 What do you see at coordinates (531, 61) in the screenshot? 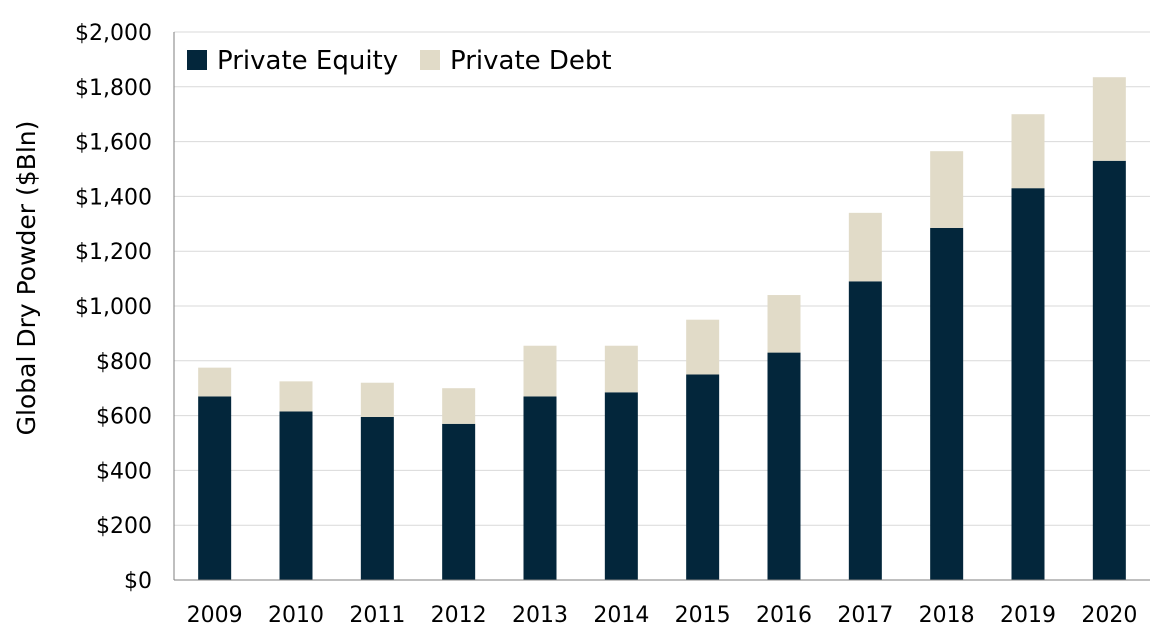
I see `legend-label-private-debt: Private Debt` at bounding box center [531, 61].